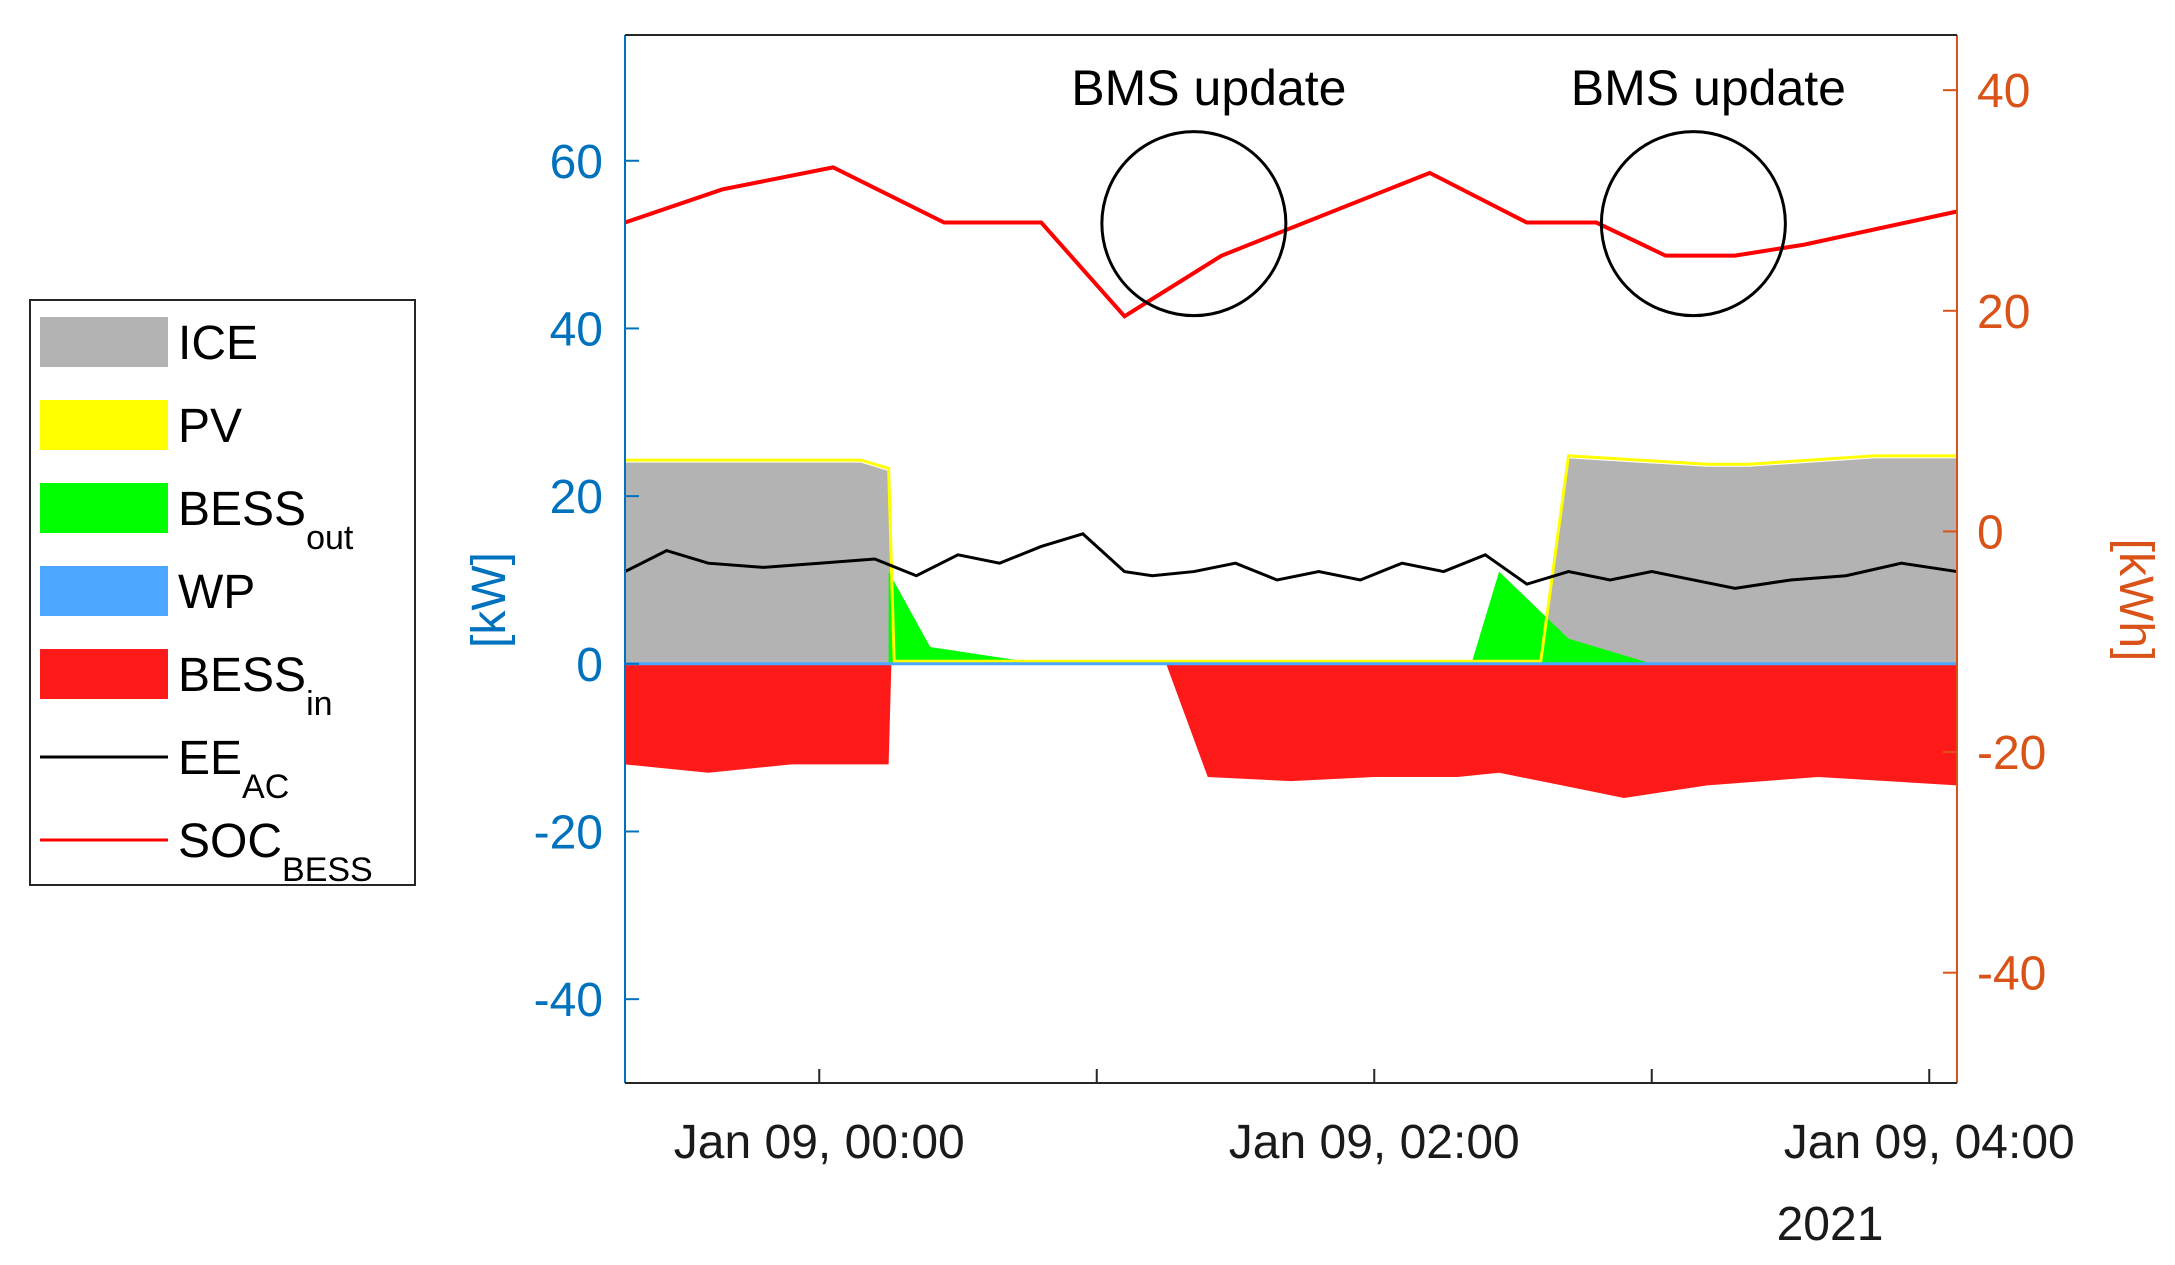 The image size is (2175, 1265). I want to click on x-tick-label: Jan 09, 04:00, so click(1929, 1142).